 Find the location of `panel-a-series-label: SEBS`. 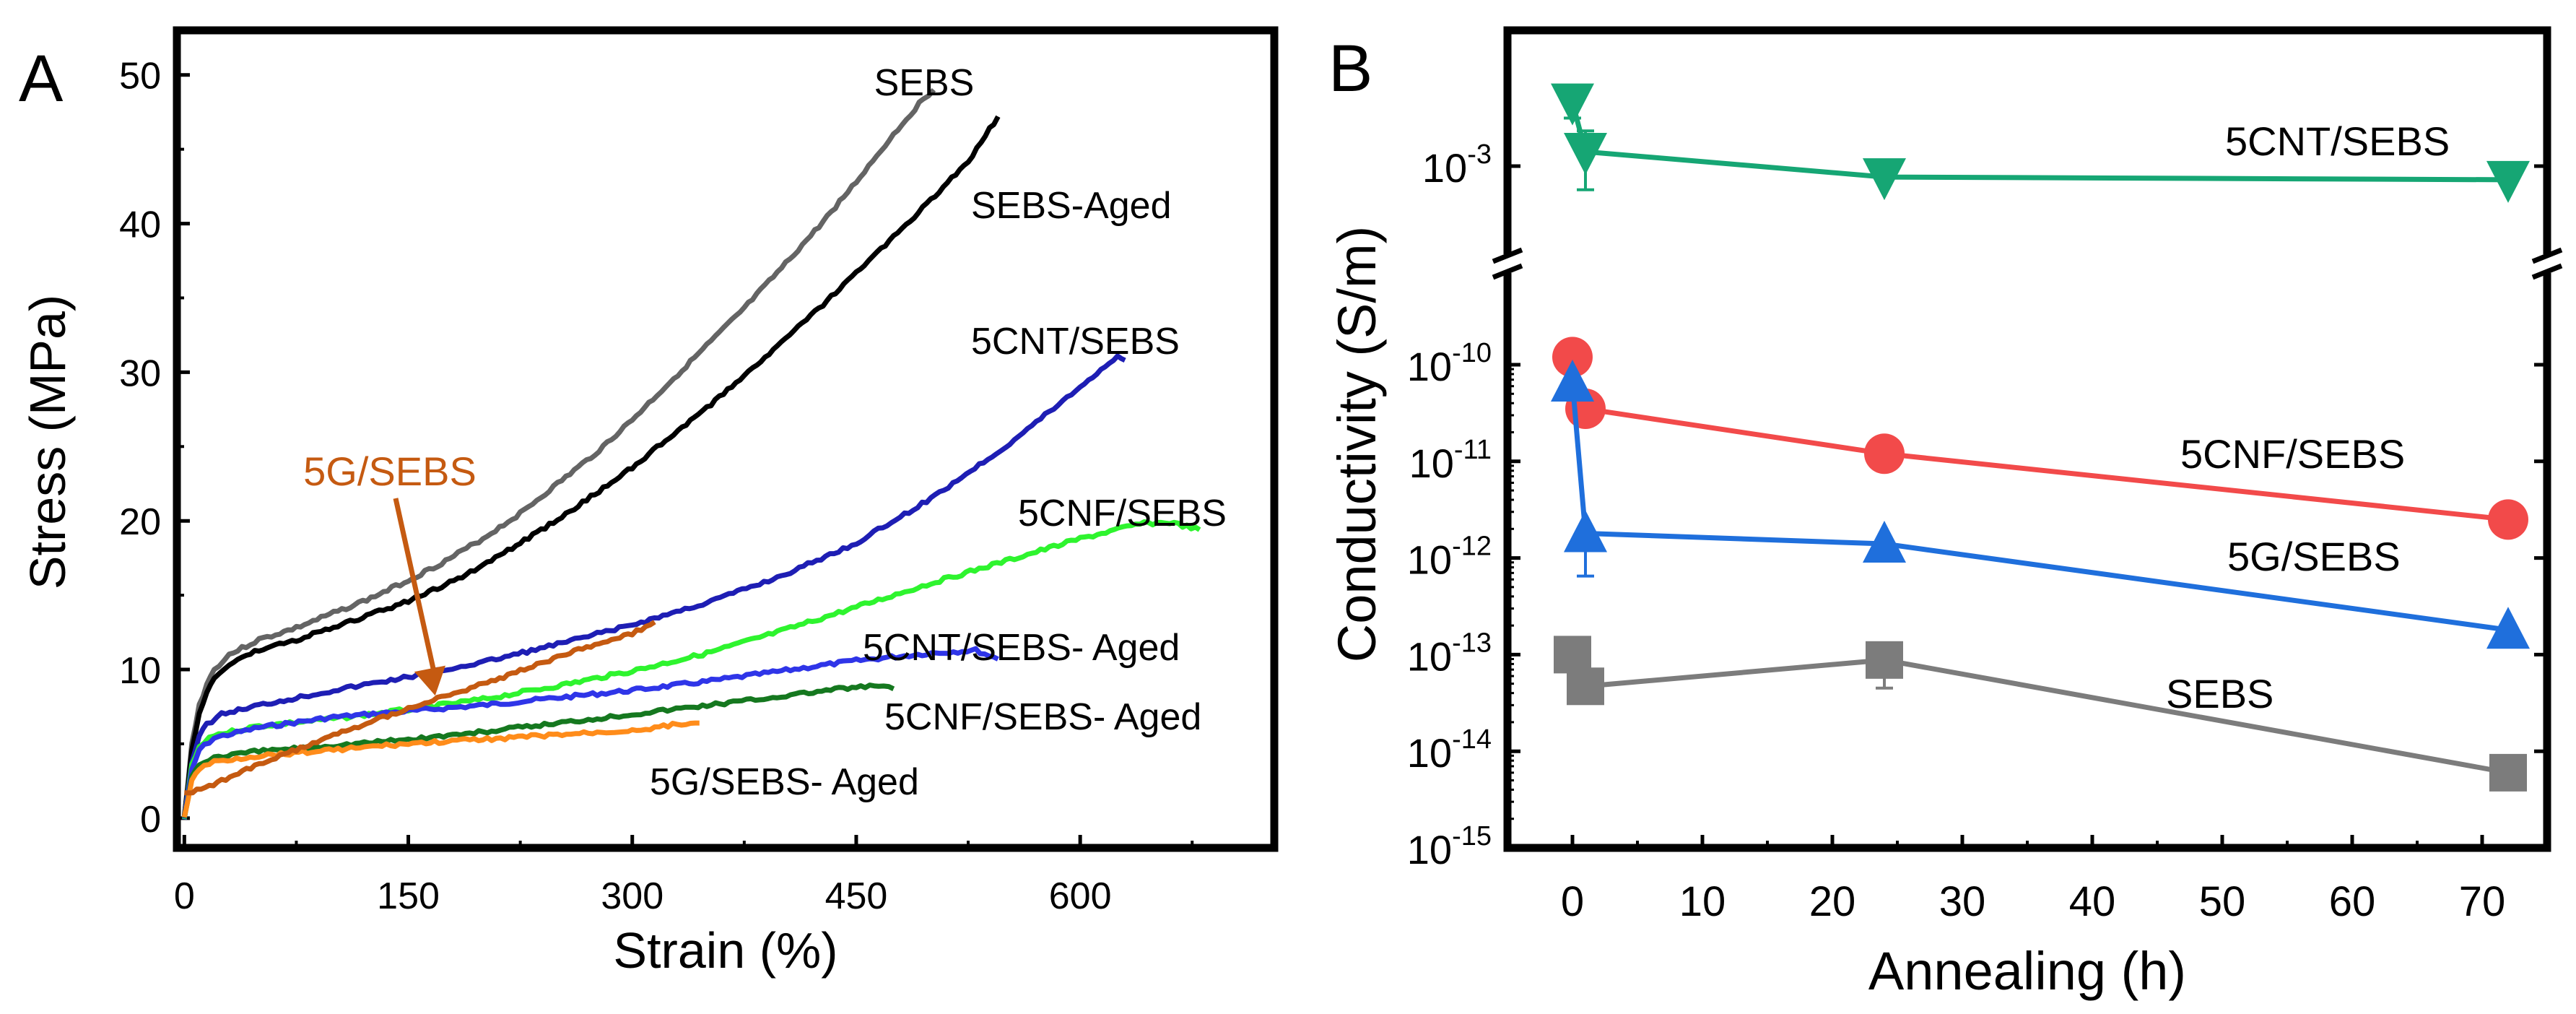

panel-a-series-label: SEBS is located at coordinates (924, 83).